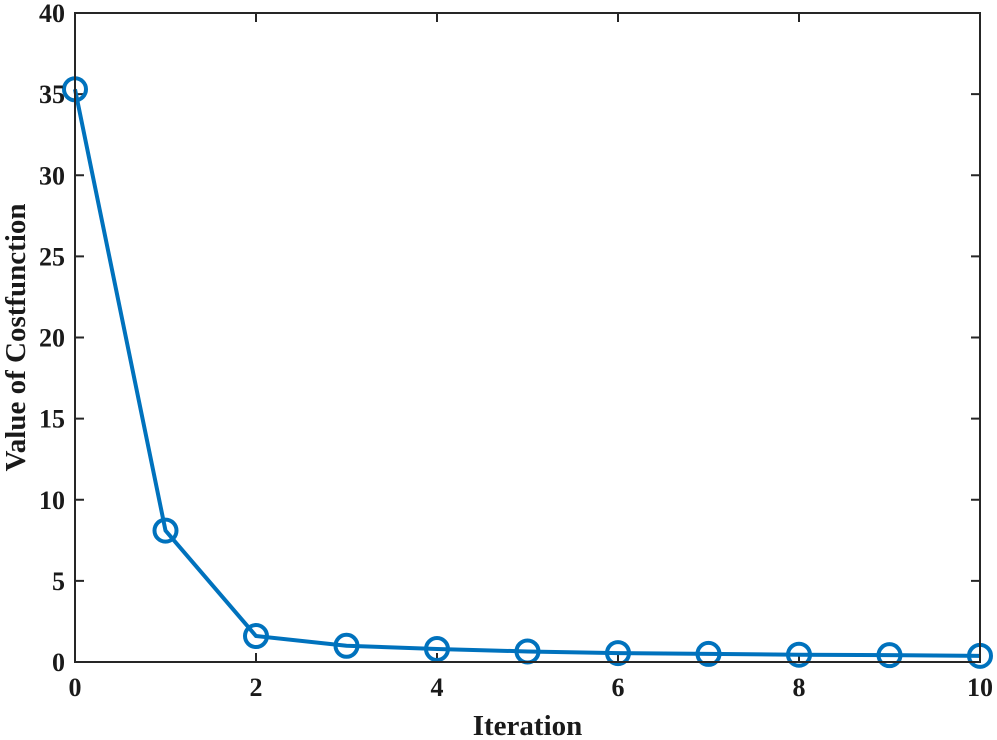 The image size is (997, 740). I want to click on x-tick-label: 6, so click(618, 687).